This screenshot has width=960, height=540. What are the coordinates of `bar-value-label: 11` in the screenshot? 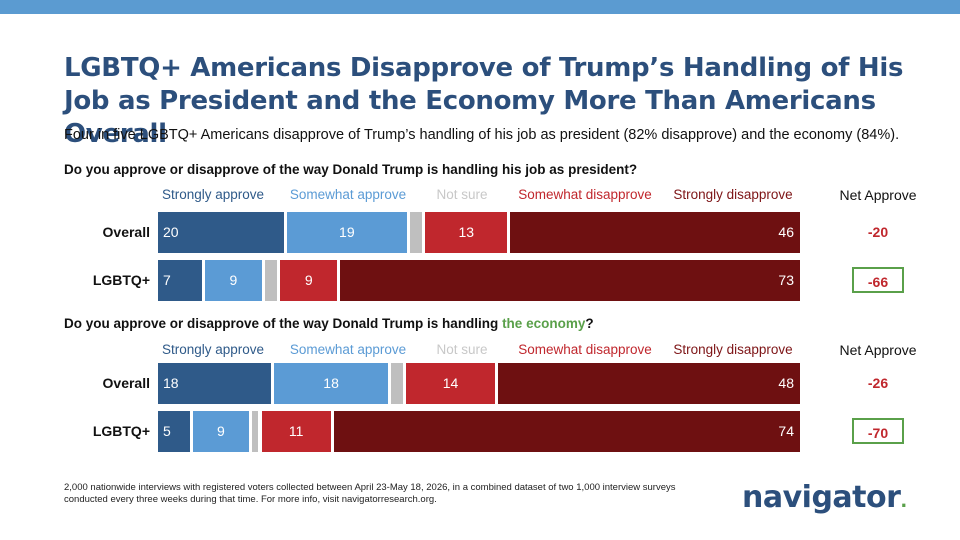 It's located at (296, 431).